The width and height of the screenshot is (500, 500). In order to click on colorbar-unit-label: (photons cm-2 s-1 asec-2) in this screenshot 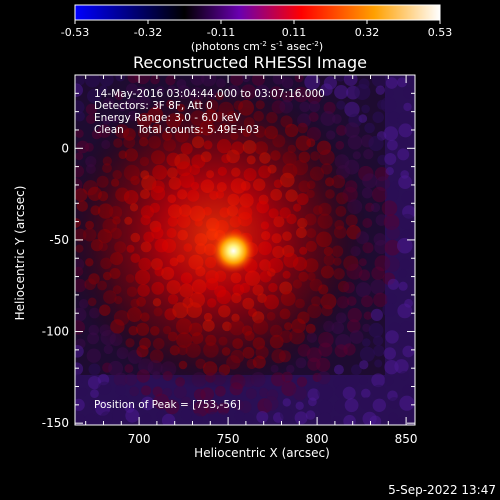, I will do `click(257, 46)`.